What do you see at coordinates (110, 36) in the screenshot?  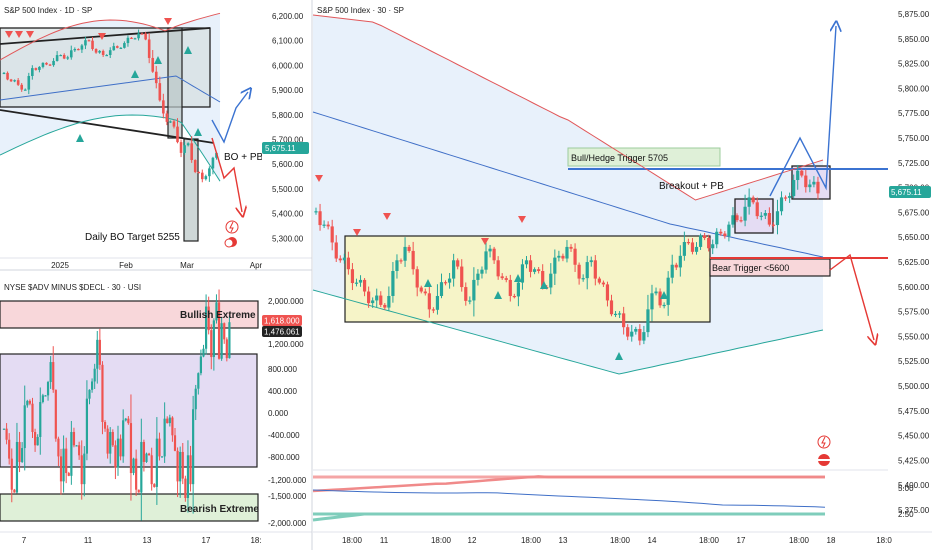 I see `daily-upper-band` at bounding box center [110, 36].